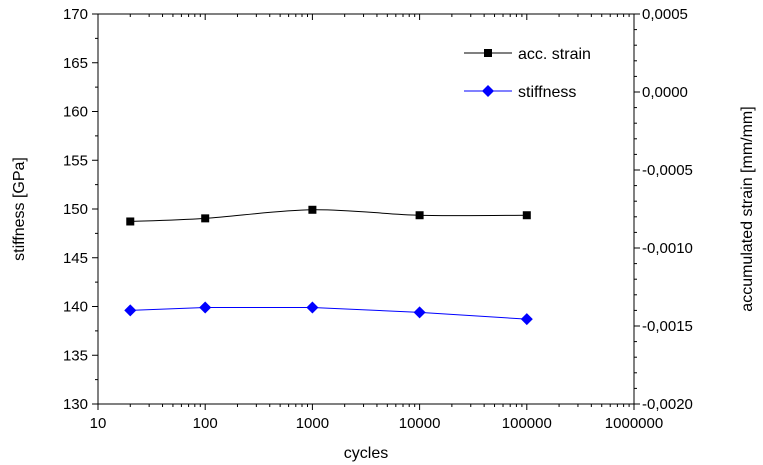  Describe the element at coordinates (75, 258) in the screenshot. I see `y-tick-label: 145` at that location.